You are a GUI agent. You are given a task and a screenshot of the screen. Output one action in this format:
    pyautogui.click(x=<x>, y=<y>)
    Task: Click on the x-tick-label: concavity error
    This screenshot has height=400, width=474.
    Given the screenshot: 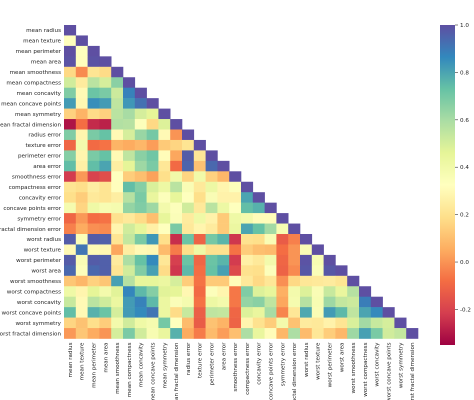 What is the action you would take?
    pyautogui.click(x=260, y=363)
    